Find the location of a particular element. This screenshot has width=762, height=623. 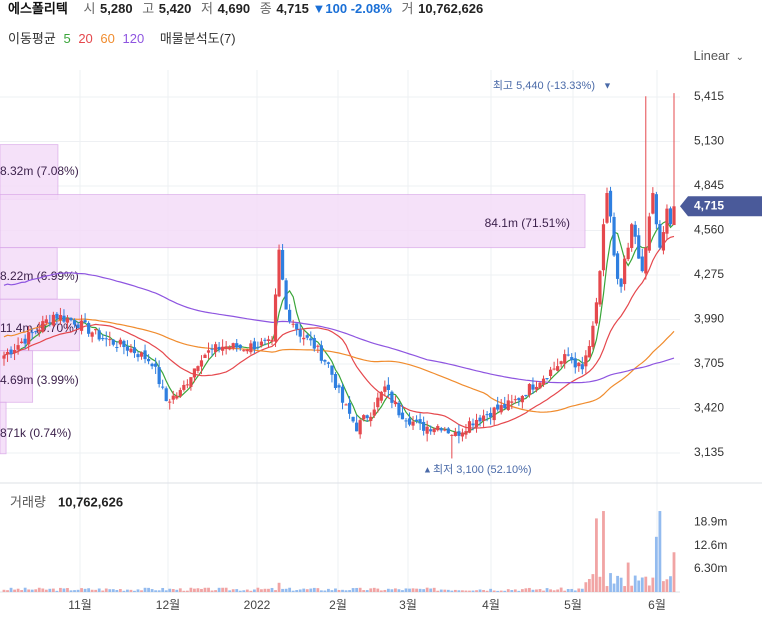

ma-60-line is located at coordinates (339, 365).